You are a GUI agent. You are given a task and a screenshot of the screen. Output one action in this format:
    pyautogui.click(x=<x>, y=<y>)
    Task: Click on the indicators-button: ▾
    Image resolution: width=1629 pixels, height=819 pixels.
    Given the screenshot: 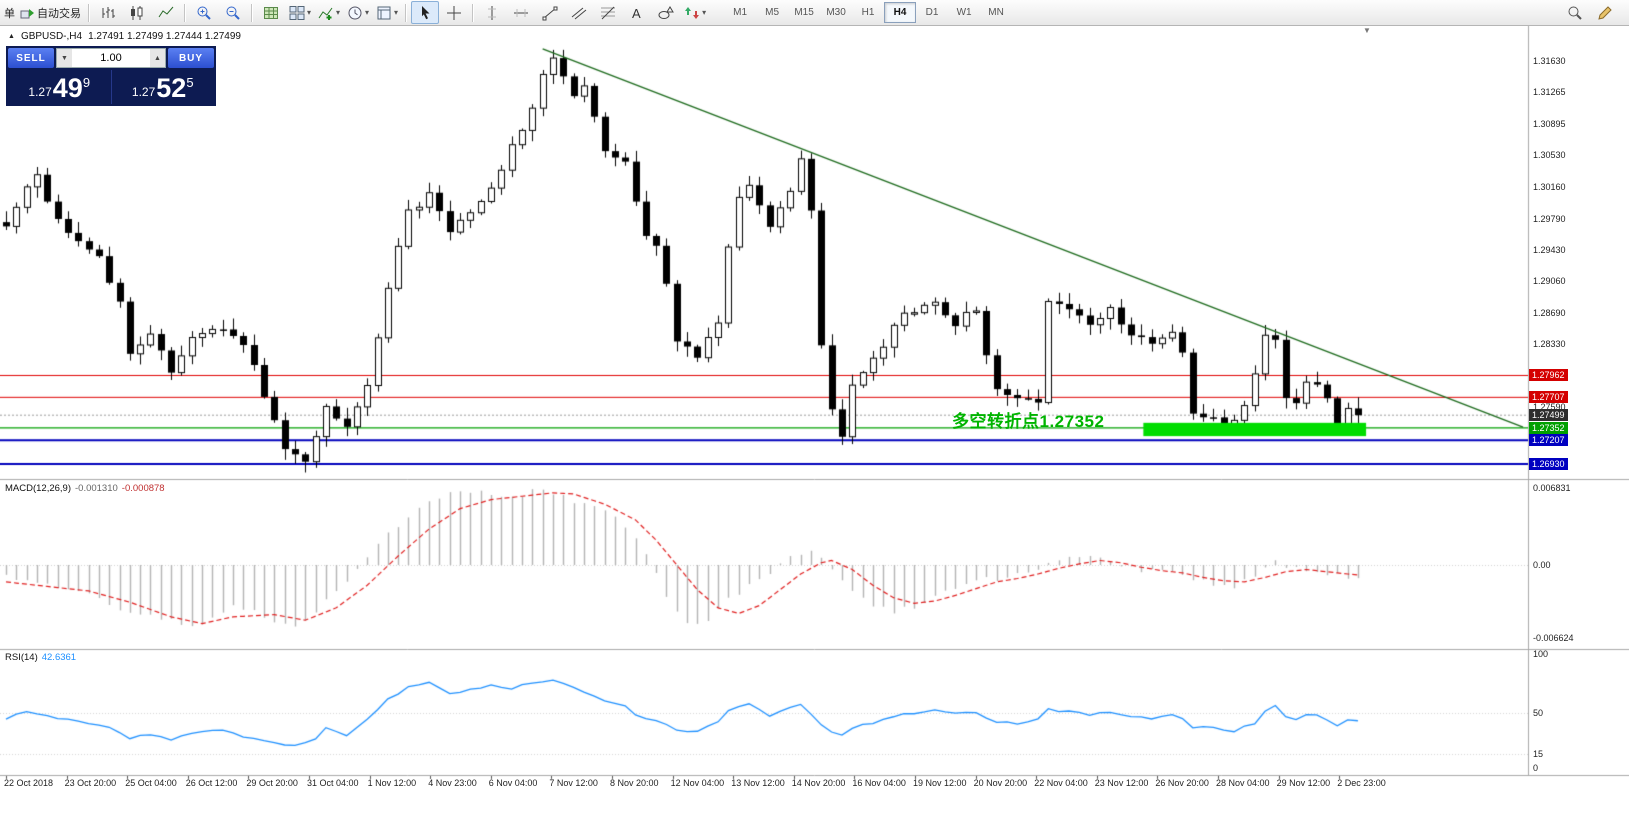 What is the action you would take?
    pyautogui.click(x=329, y=12)
    